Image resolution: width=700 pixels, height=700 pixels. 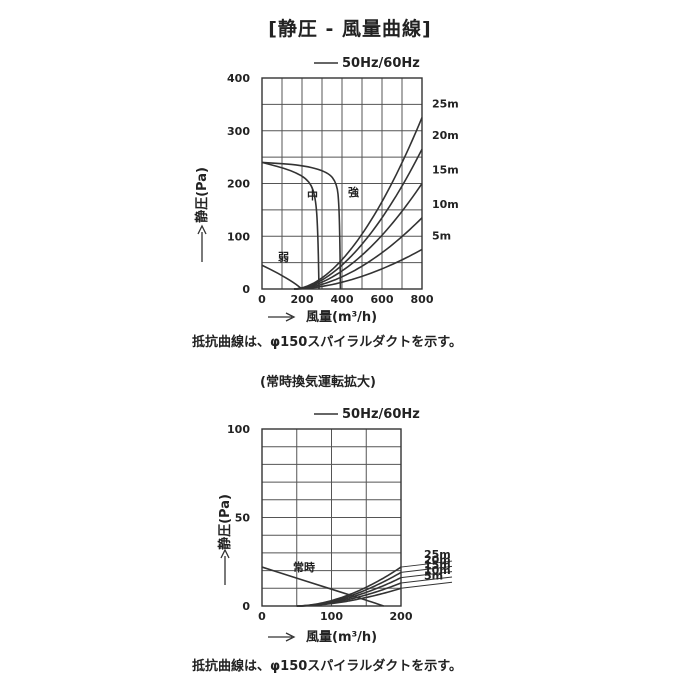 I want to click on page-title: [静圧 - 風量曲線], so click(x=350, y=29).